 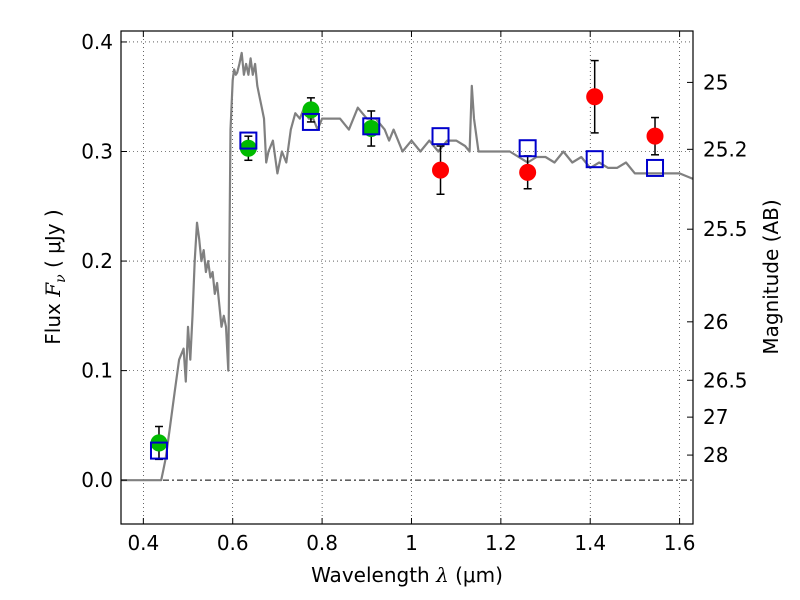 What do you see at coordinates (715, 455) in the screenshot?
I see `y2-tick-label: 28` at bounding box center [715, 455].